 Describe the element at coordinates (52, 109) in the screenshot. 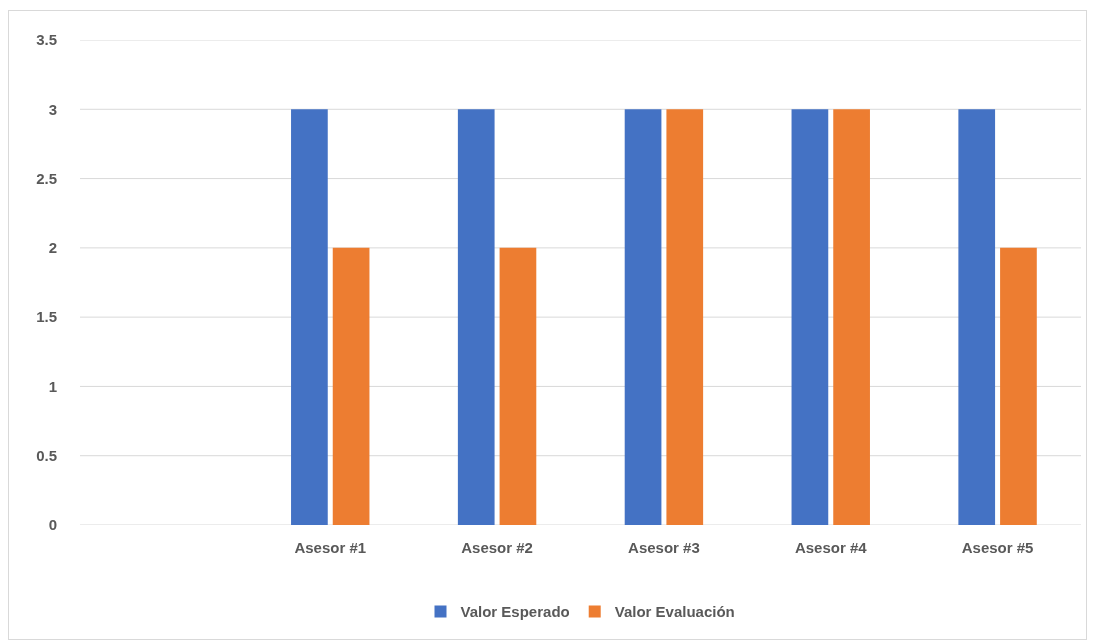

I see `y-tick-label: 3` at that location.